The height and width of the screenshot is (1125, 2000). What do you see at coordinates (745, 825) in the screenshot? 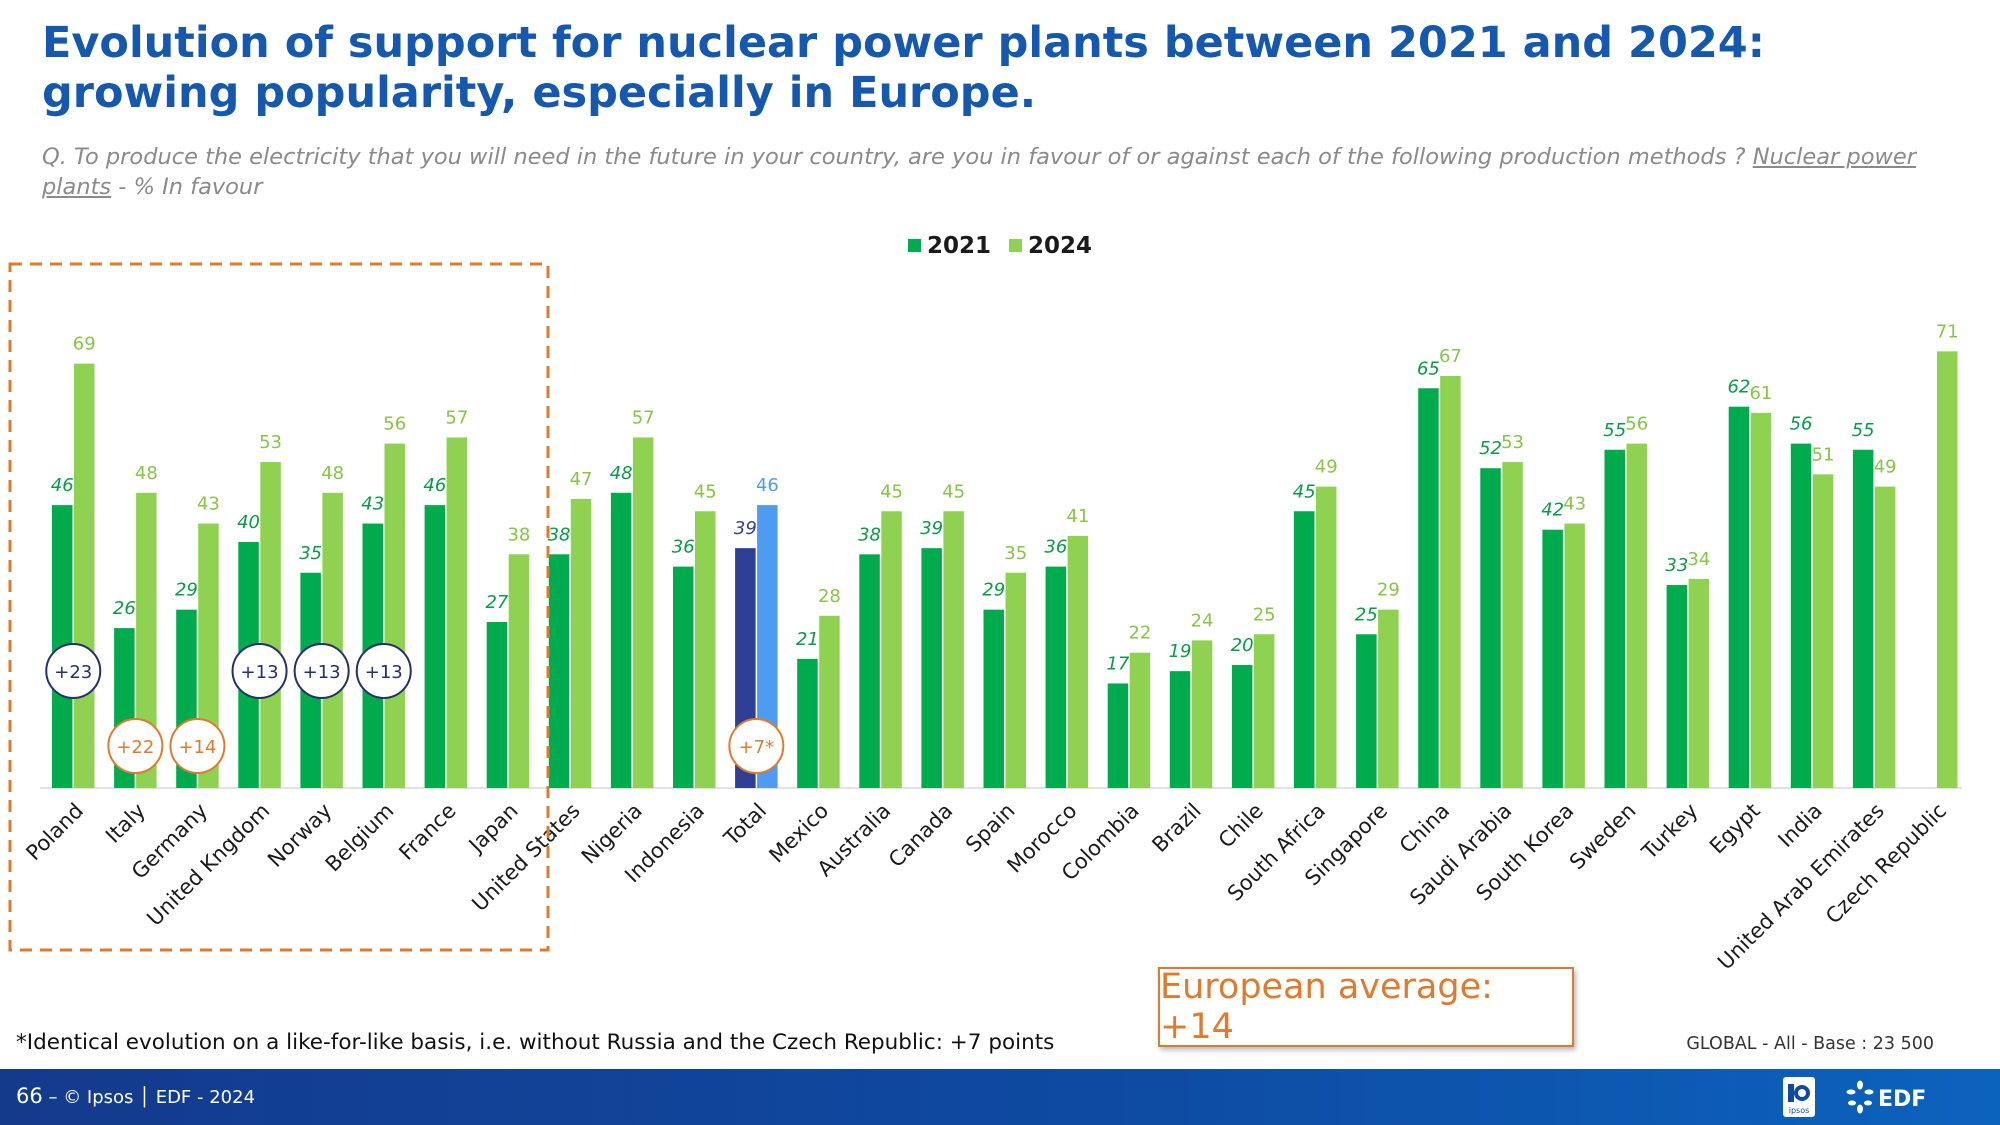
I see `category-label-total: Total` at bounding box center [745, 825].